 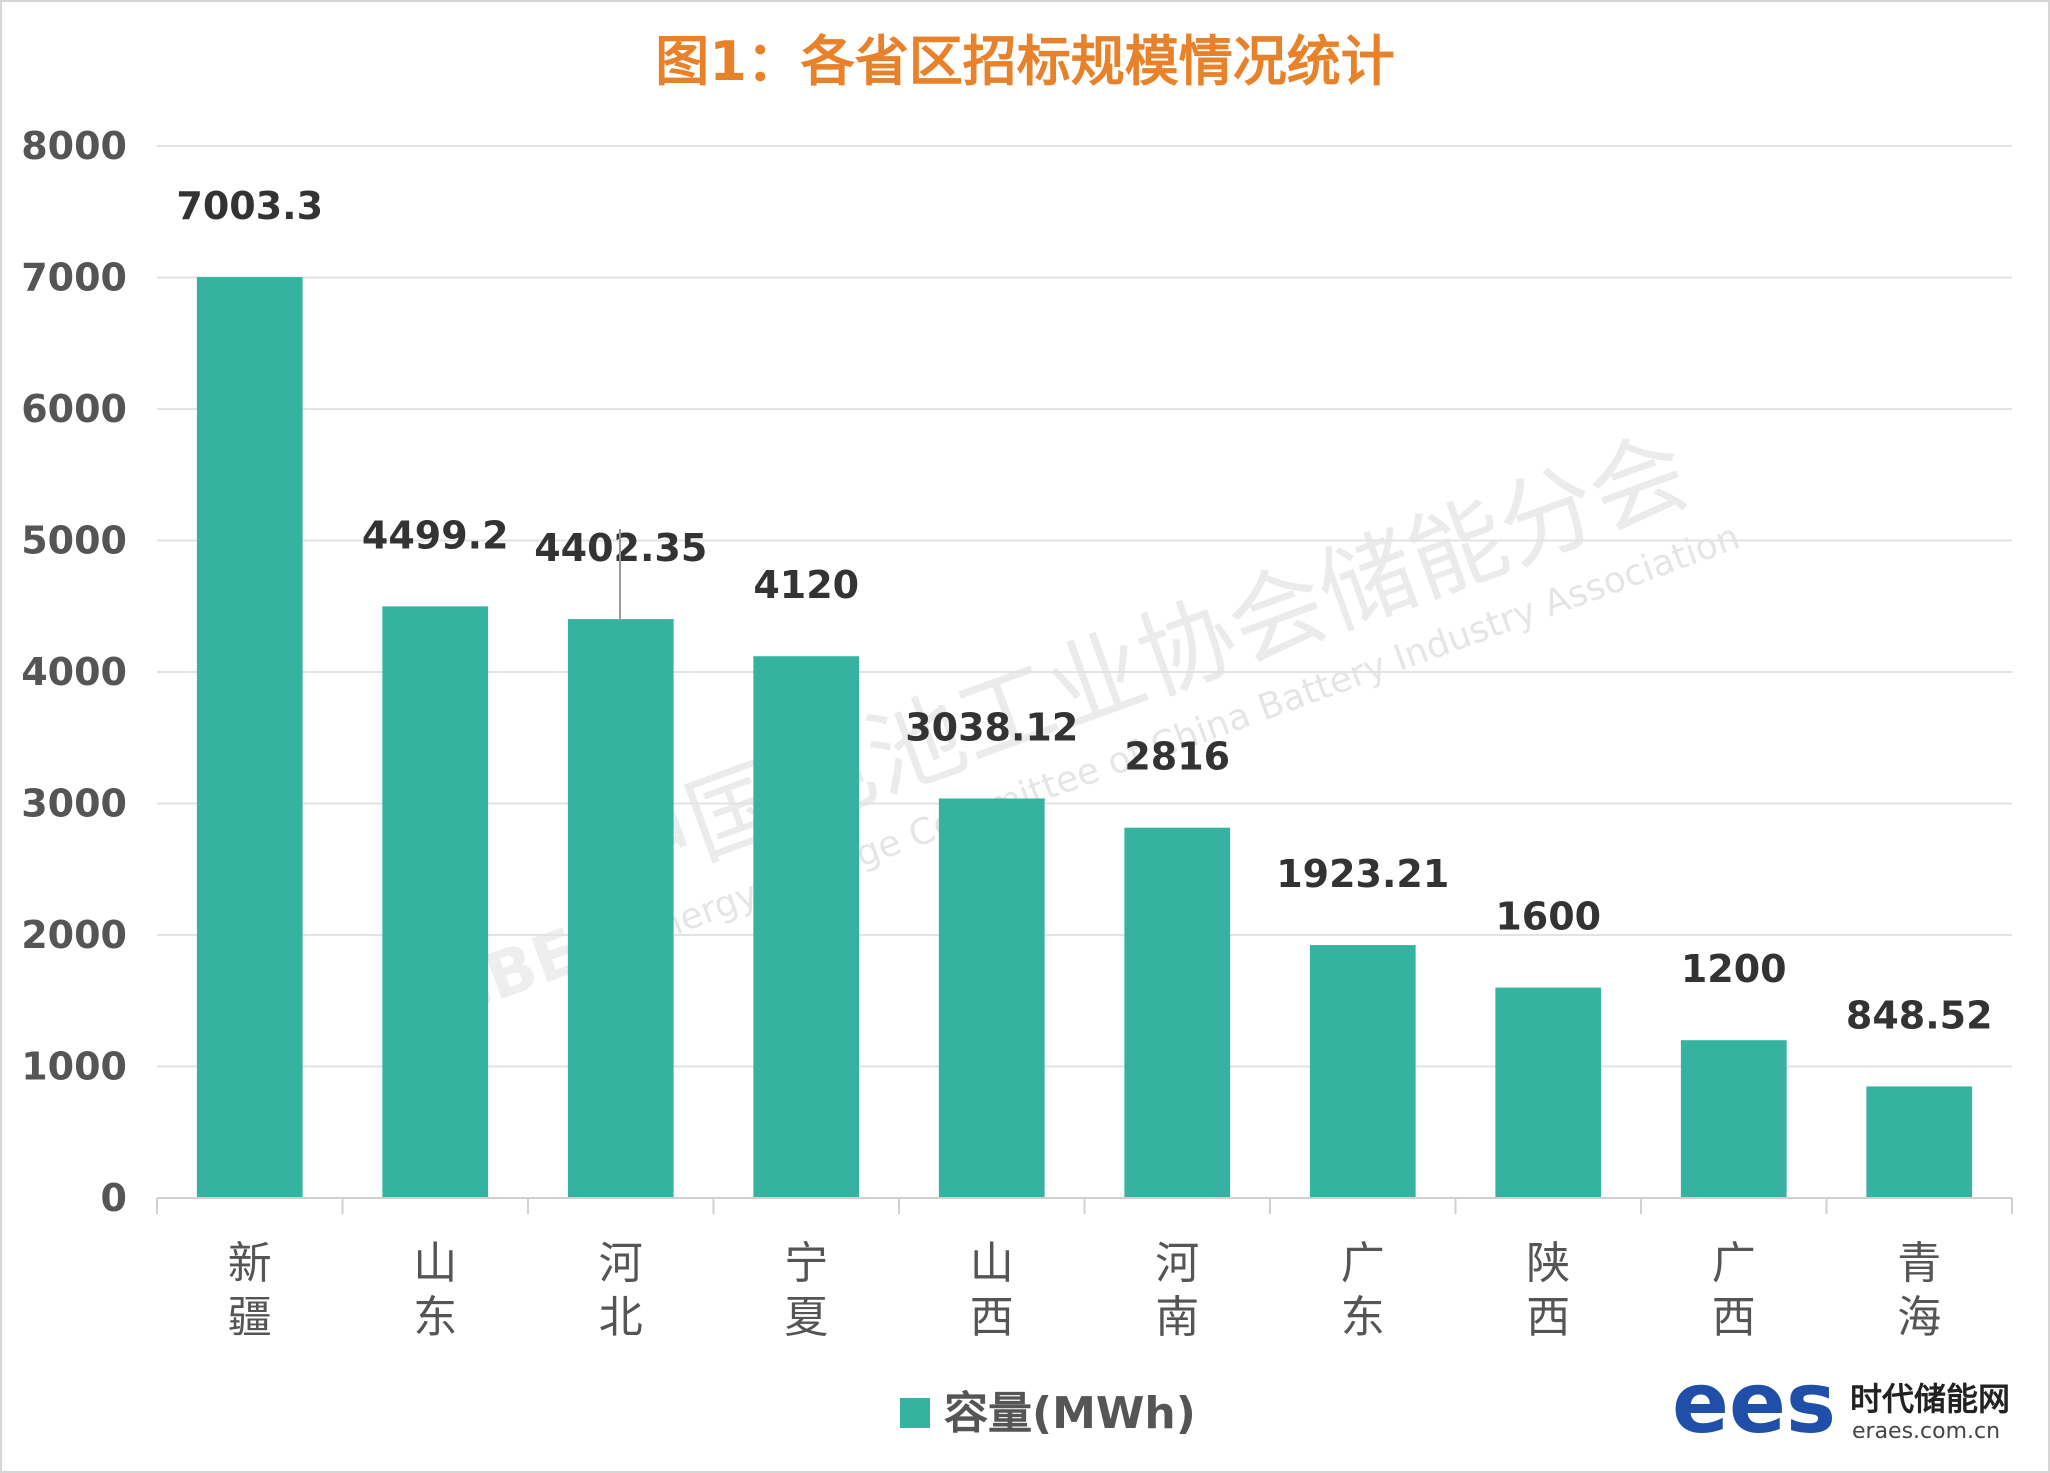 I want to click on brand-url: eraes.com.cn, so click(x=1926, y=1431).